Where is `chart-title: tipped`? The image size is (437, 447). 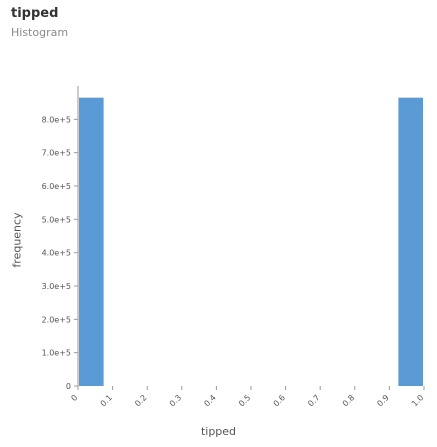 chart-title: tipped is located at coordinates (35, 13).